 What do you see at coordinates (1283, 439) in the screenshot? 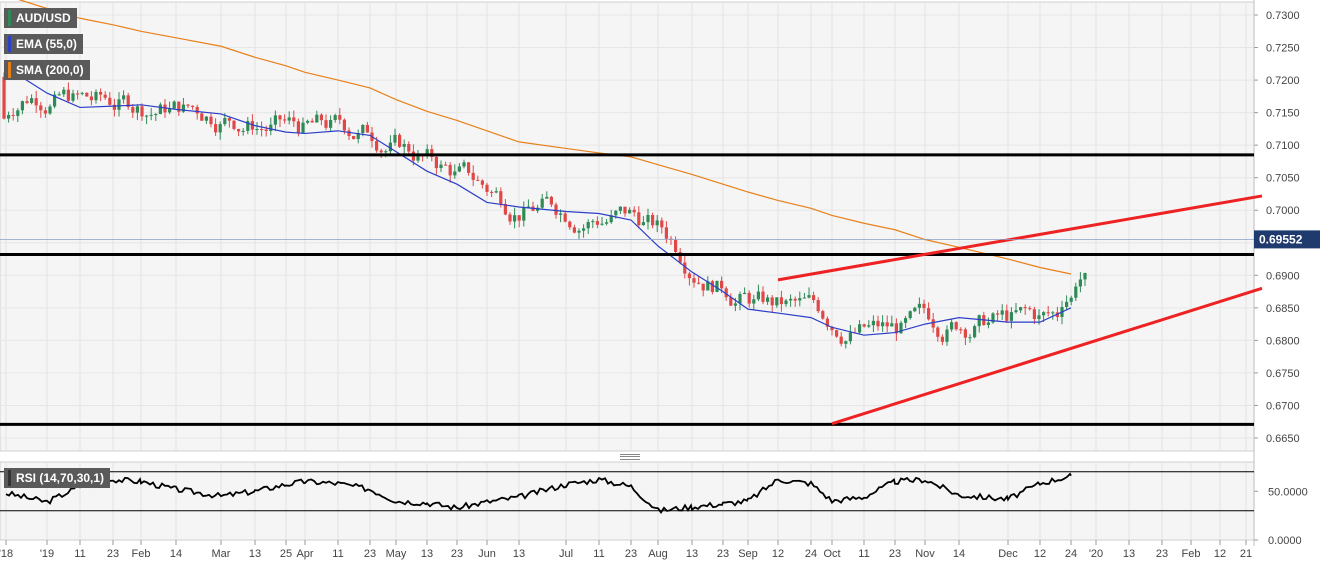
I see `y-tick-label: 0.6650` at bounding box center [1283, 439].